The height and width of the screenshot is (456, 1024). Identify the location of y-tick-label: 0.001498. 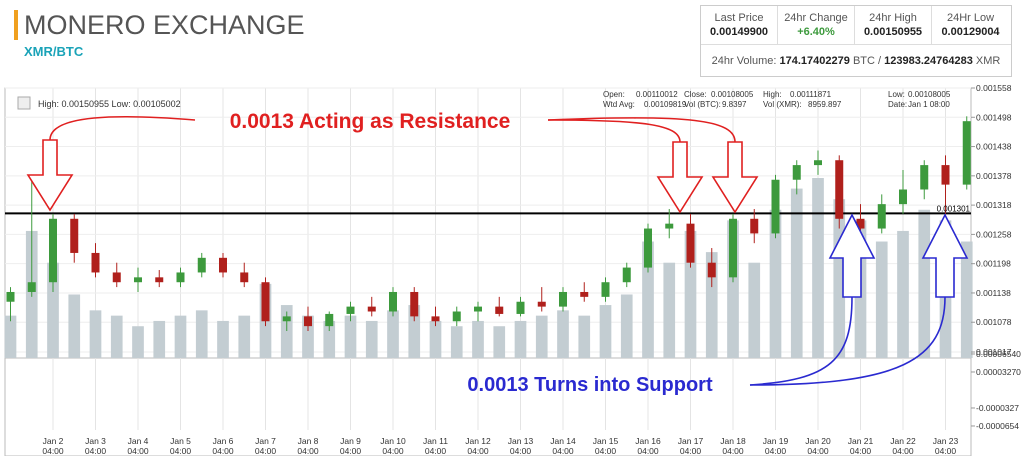
(994, 117).